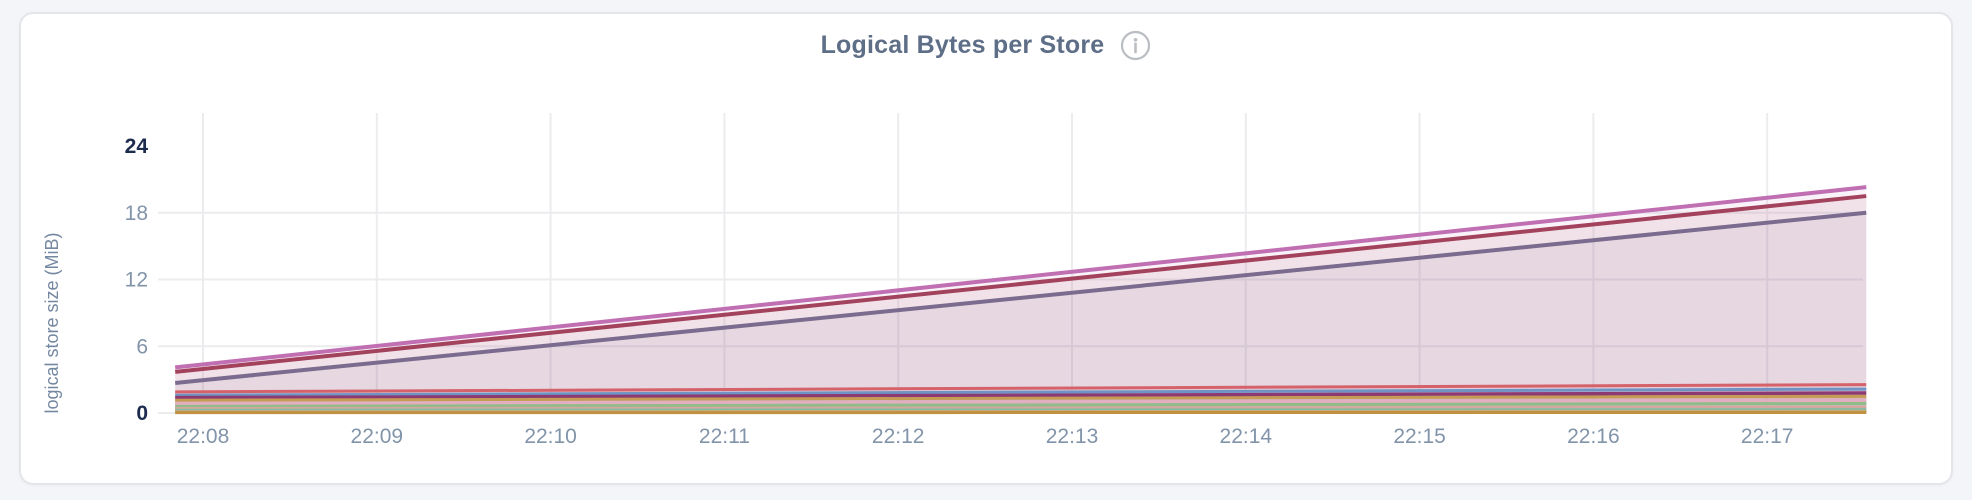  I want to click on y-axis-tick-label: 6, so click(142, 346).